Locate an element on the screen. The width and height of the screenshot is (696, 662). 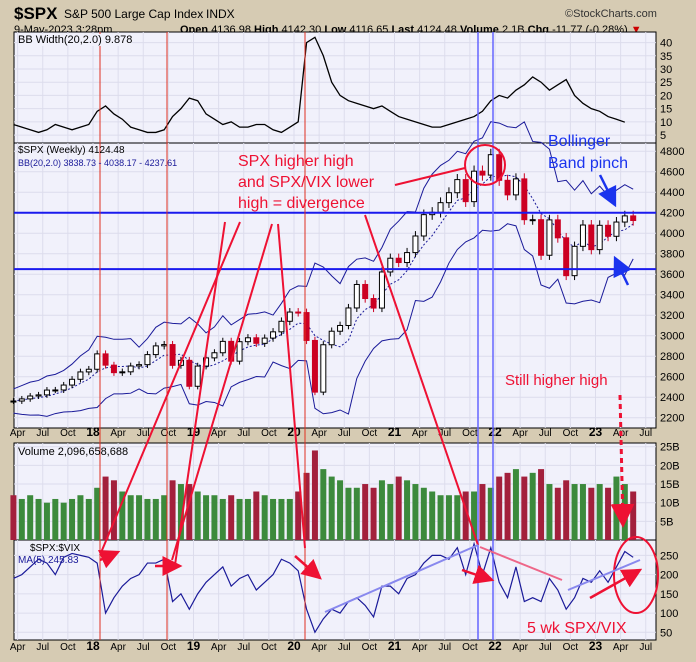
y-tick-label: 2600 is located at coordinates (672, 378).